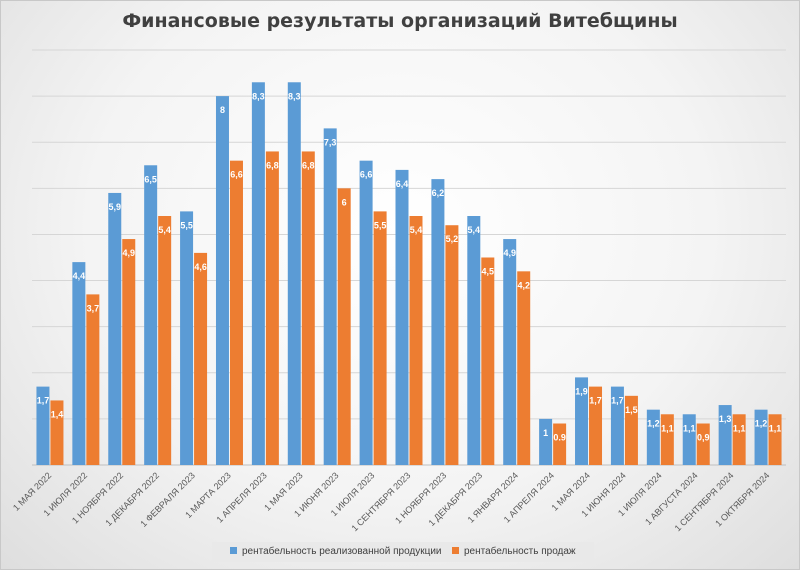  I want to click on data-label-series-1: 6,6, so click(366, 175).